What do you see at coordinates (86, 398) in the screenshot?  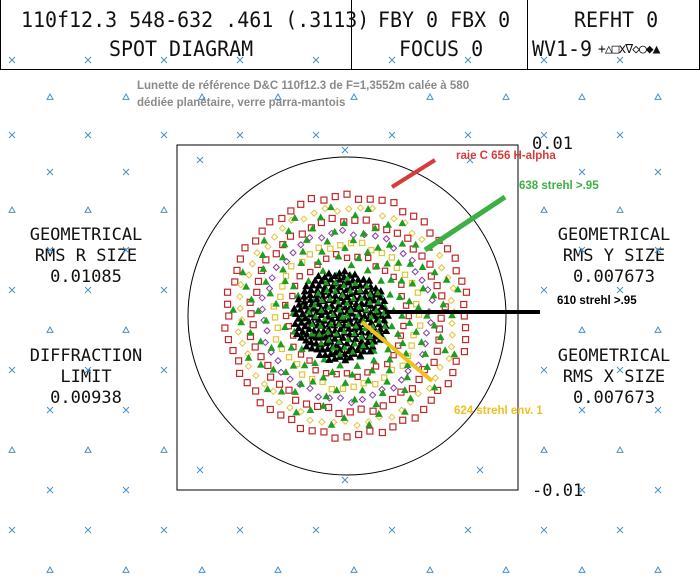 I see `diff-value: 0.00938` at bounding box center [86, 398].